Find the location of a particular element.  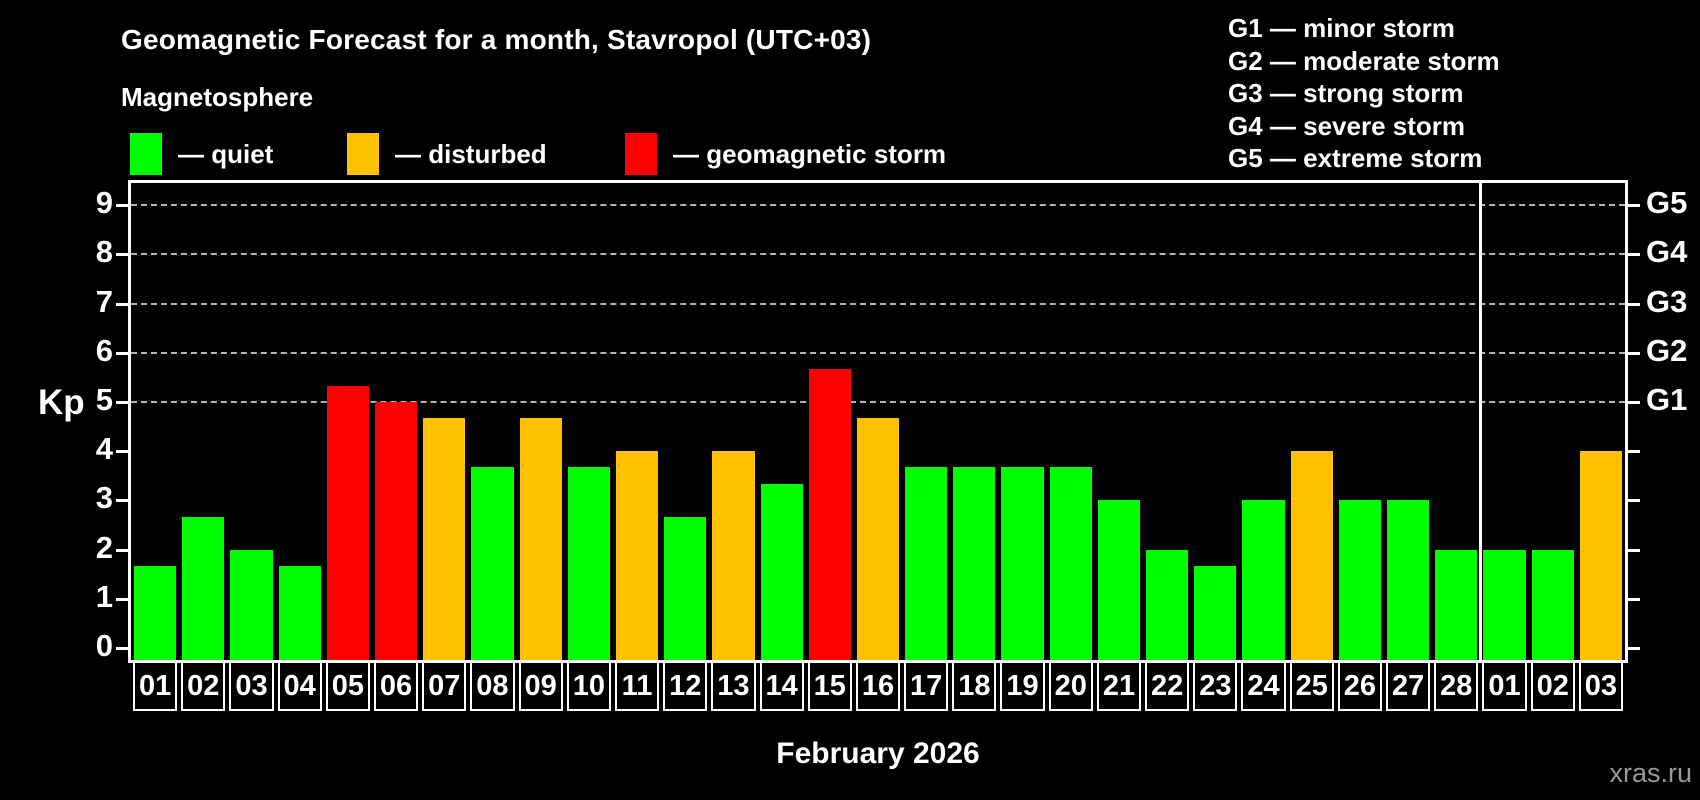

g-level-label-g1: G1 is located at coordinates (1667, 399).